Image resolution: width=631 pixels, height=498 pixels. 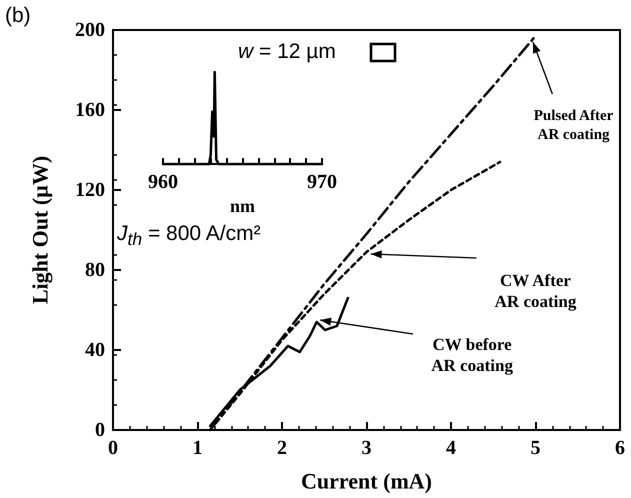 What do you see at coordinates (243, 206) in the screenshot?
I see `x-axis-title: nm` at bounding box center [243, 206].